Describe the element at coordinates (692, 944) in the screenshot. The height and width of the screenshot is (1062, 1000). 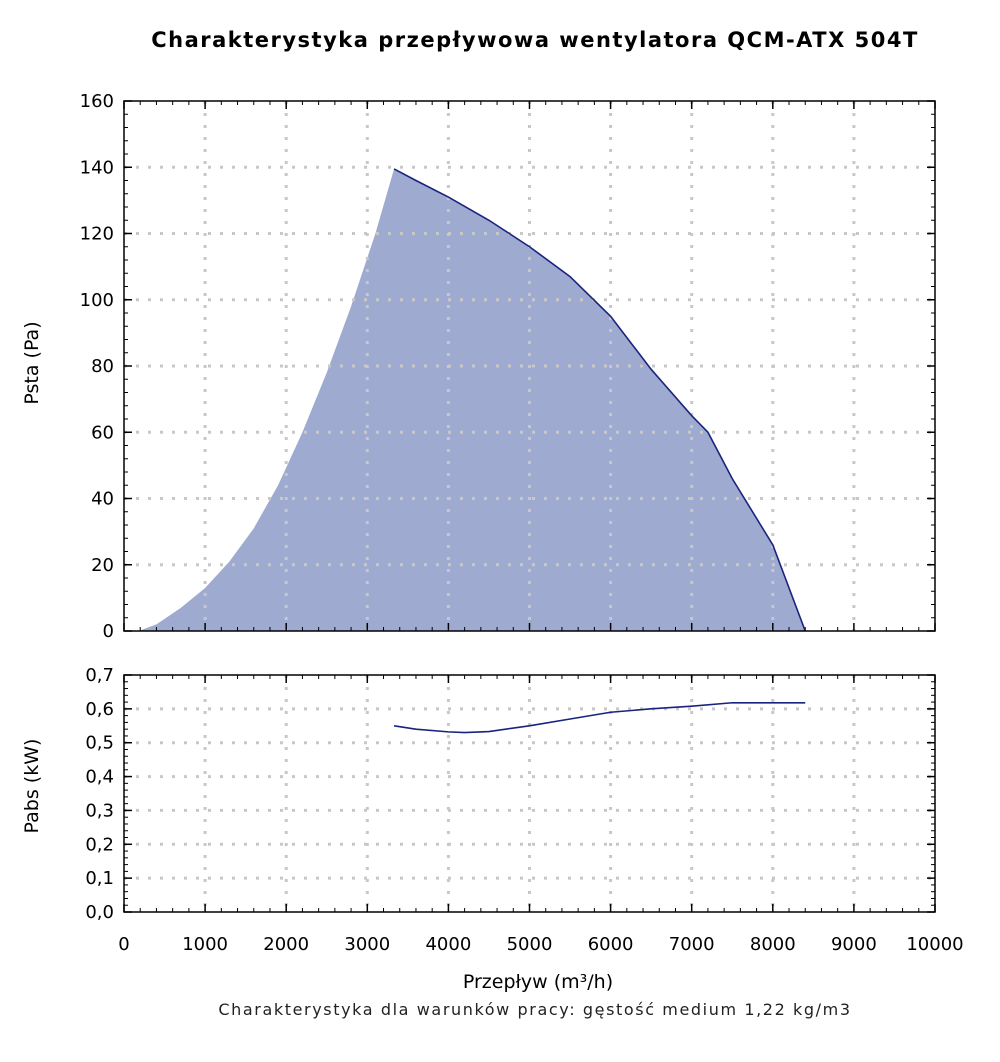
I see `x-tick-label: 7000` at that location.